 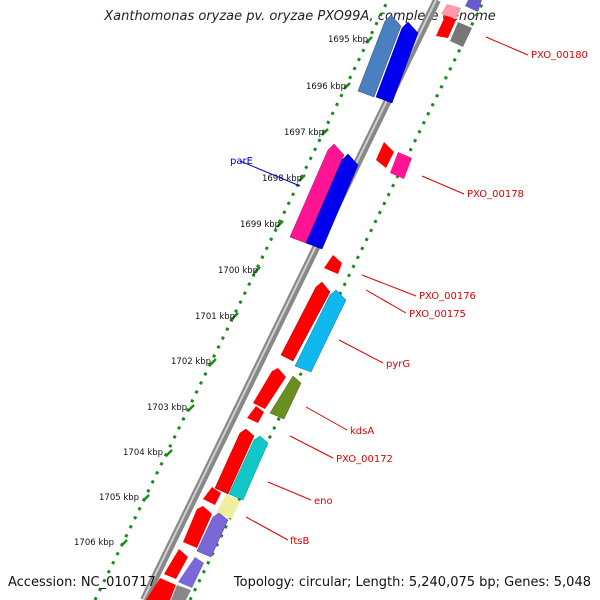 I want to click on gene-feature-red-pxo00180, so click(x=446, y=26).